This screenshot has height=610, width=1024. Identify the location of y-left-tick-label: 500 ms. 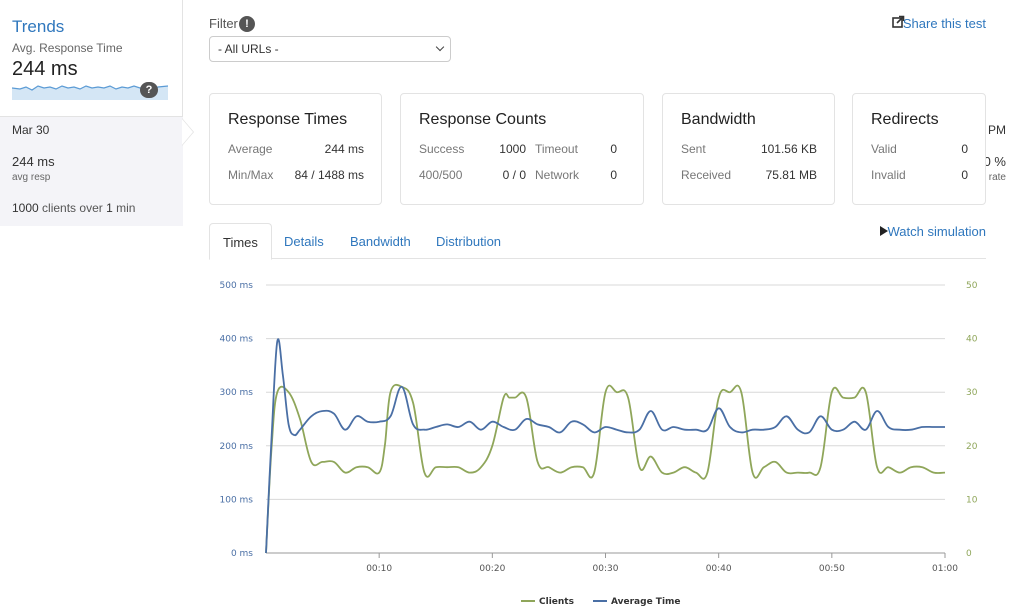
(237, 286).